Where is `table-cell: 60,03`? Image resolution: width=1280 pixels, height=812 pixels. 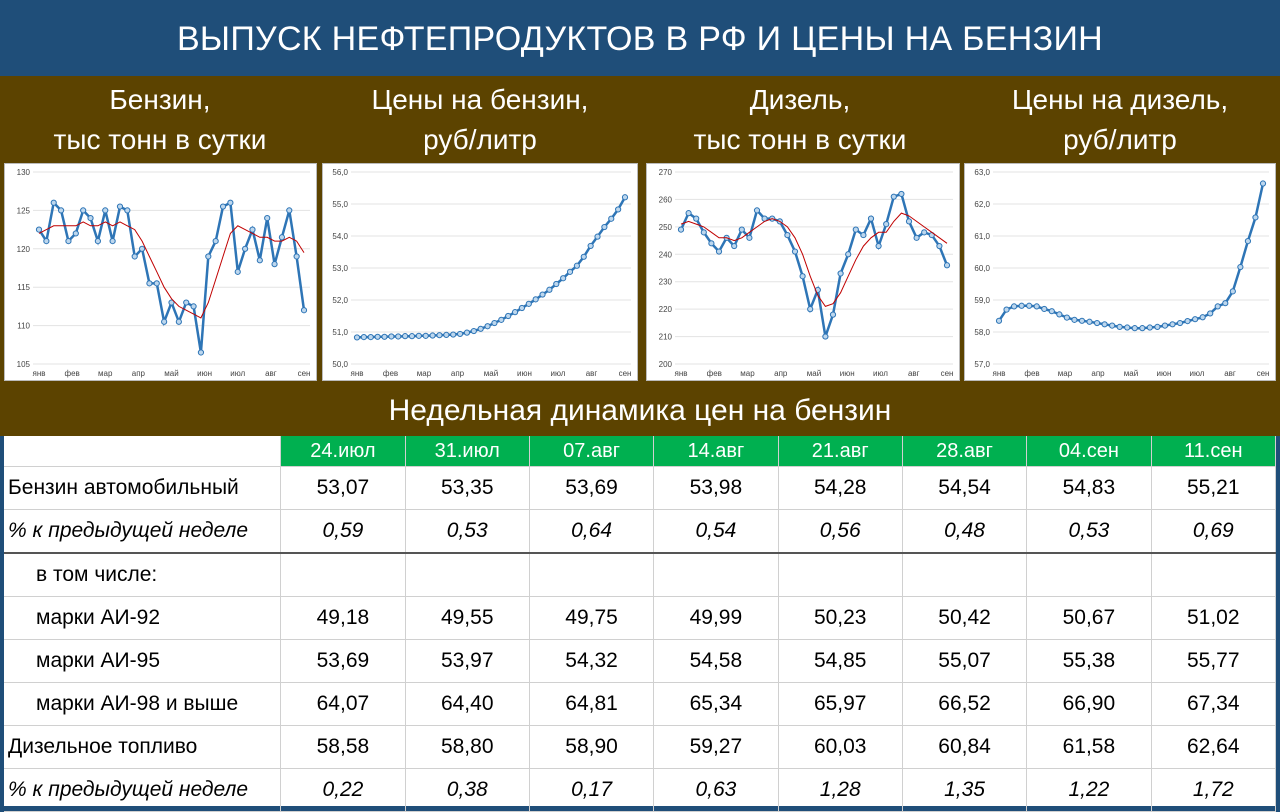 table-cell: 60,03 is located at coordinates (840, 747).